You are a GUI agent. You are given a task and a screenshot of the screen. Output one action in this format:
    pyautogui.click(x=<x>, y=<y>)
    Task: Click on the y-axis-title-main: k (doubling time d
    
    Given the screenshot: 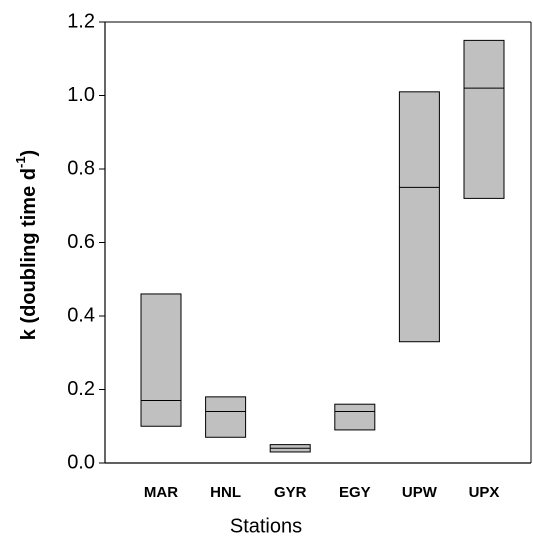 What is the action you would take?
    pyautogui.click(x=29, y=254)
    